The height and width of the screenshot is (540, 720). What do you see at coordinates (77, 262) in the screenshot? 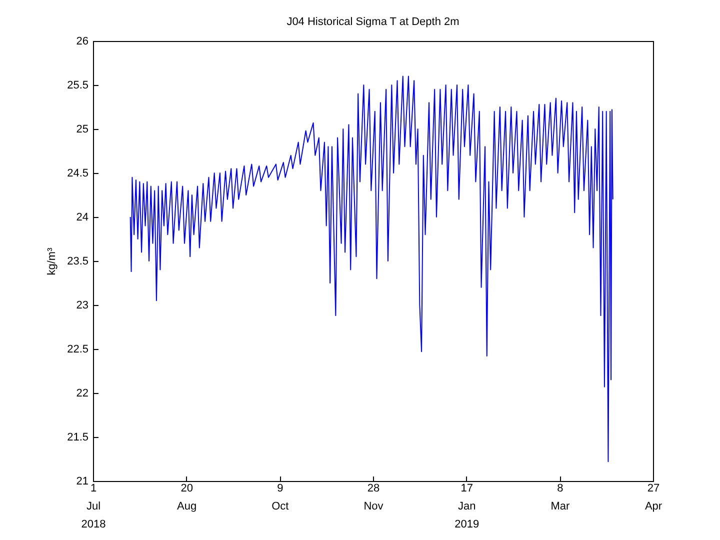
I see `y-tick-label: 23.5` at bounding box center [77, 262].